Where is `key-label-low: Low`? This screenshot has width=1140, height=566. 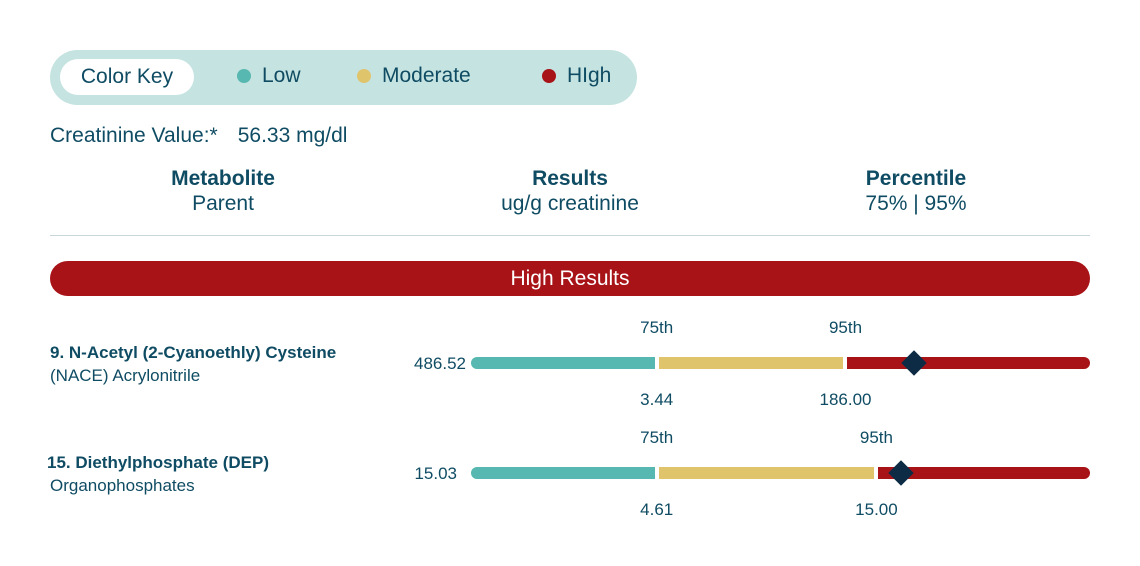
key-label-low: Low is located at coordinates (281, 75).